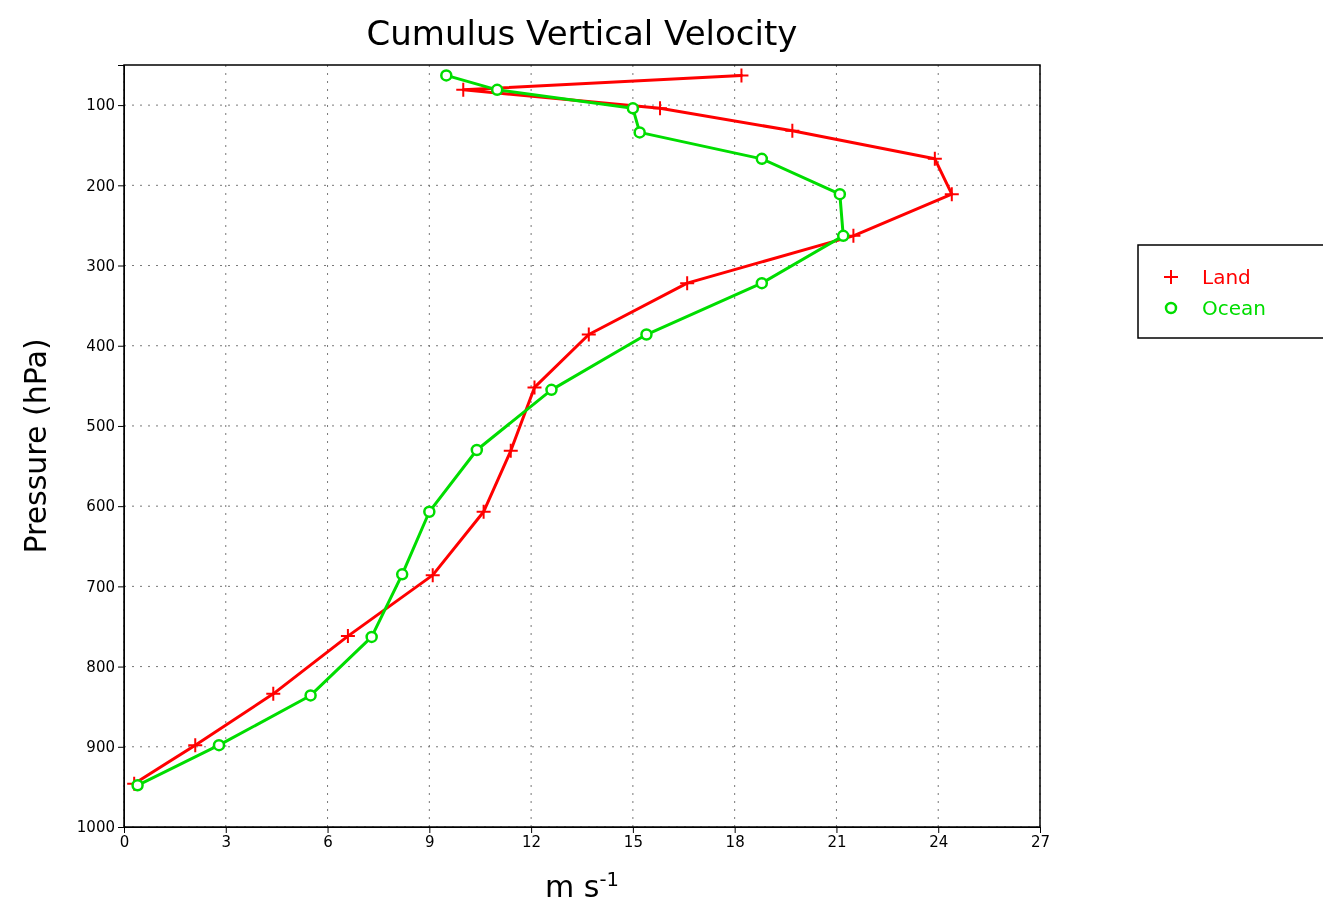 This screenshot has width=1323, height=908. Describe the element at coordinates (100, 586) in the screenshot. I see `y-tick-label: 700` at that location.